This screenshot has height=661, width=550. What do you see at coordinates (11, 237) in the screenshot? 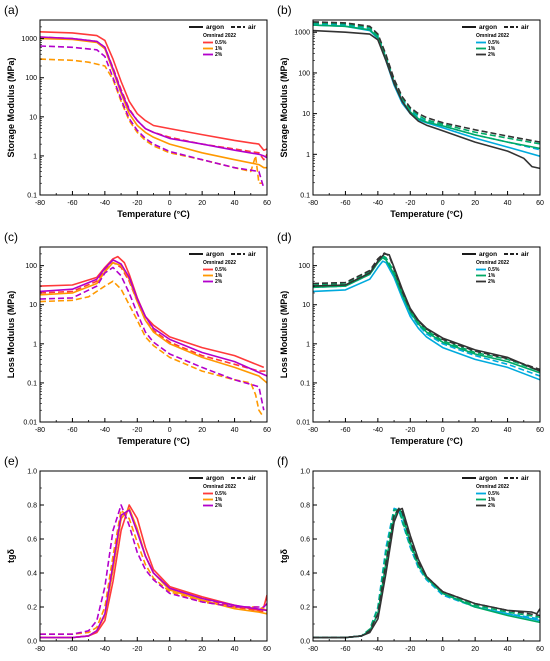
I see `panel-label: (c)` at bounding box center [11, 237].